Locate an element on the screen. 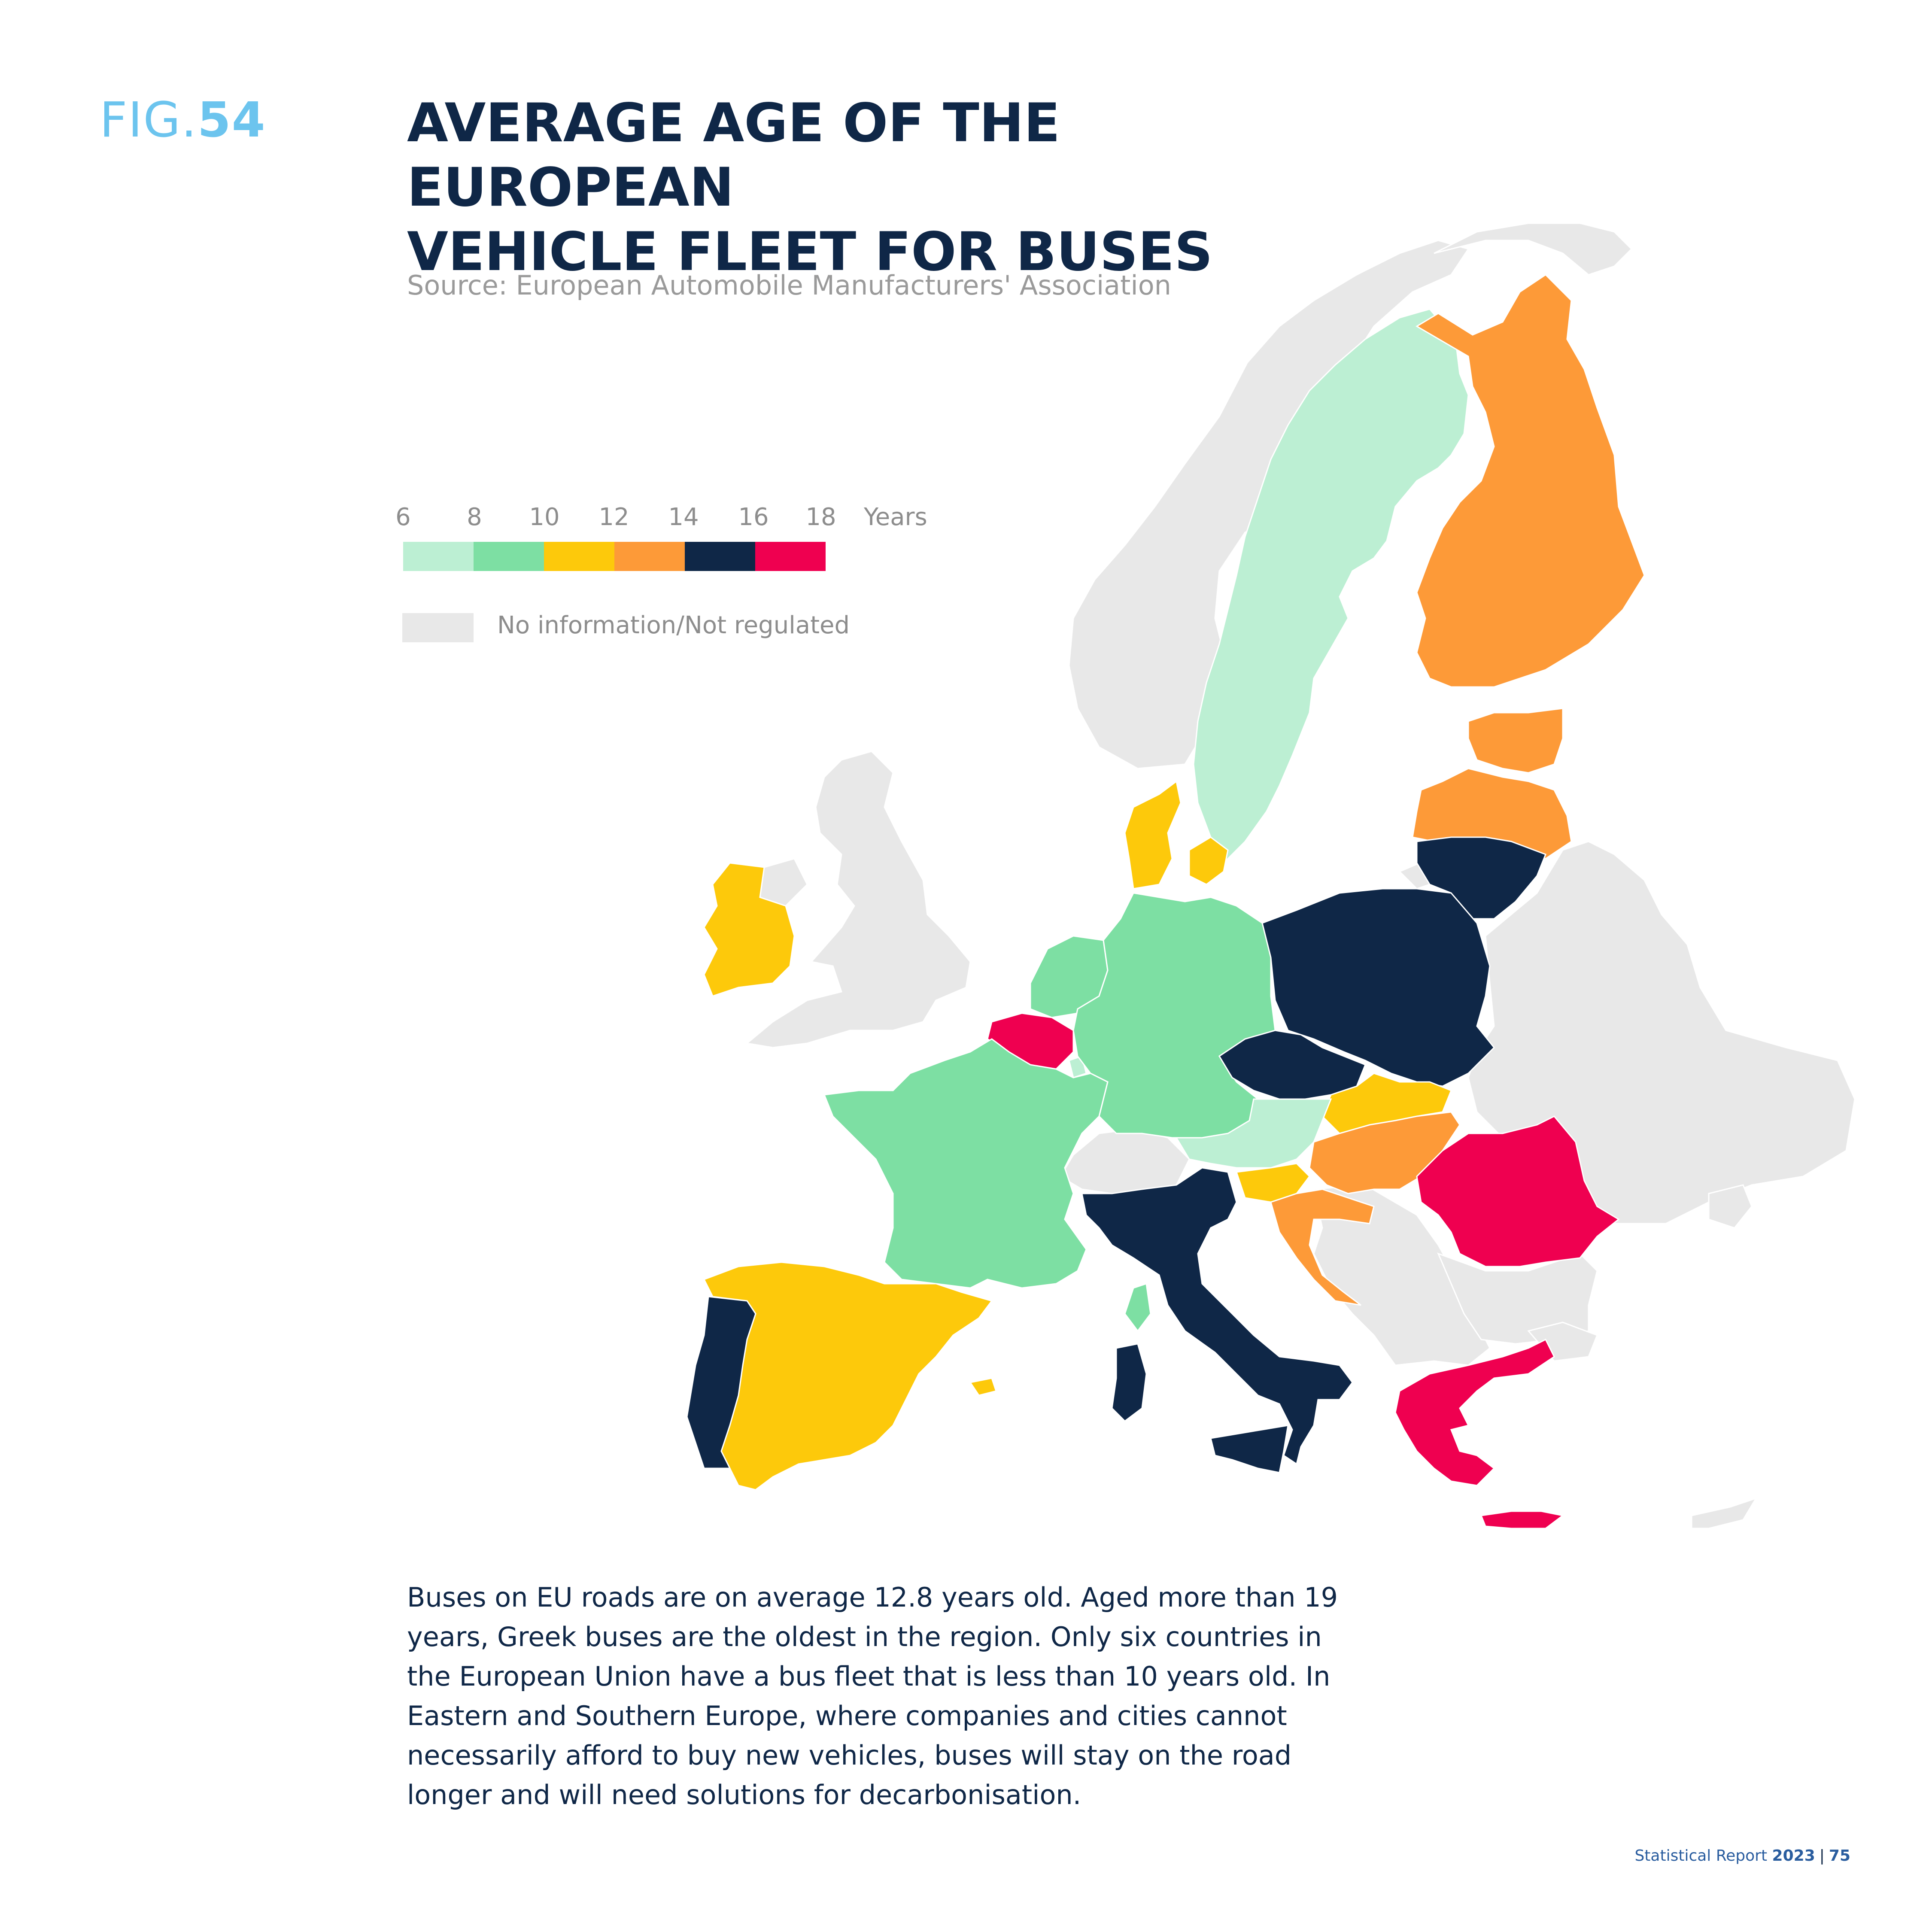 This screenshot has height=1932, width=1932. title-line-2: VEHICLE FLEET FOR BUSES is located at coordinates (810, 252).